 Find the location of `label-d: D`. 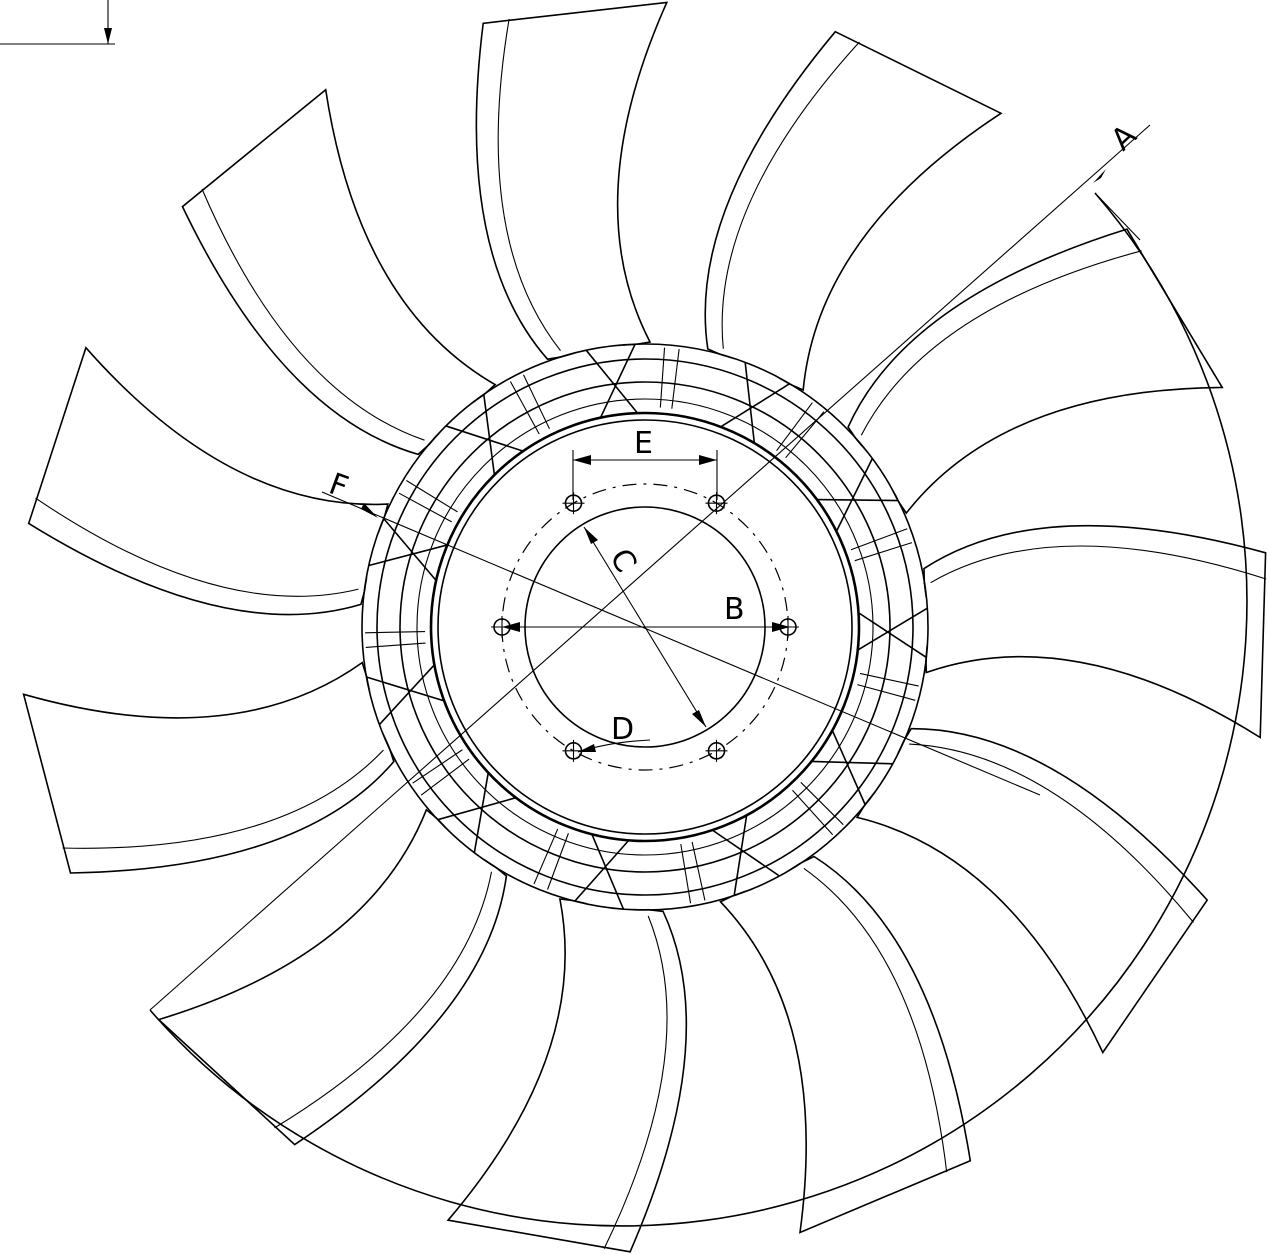

label-d: D is located at coordinates (622, 729).